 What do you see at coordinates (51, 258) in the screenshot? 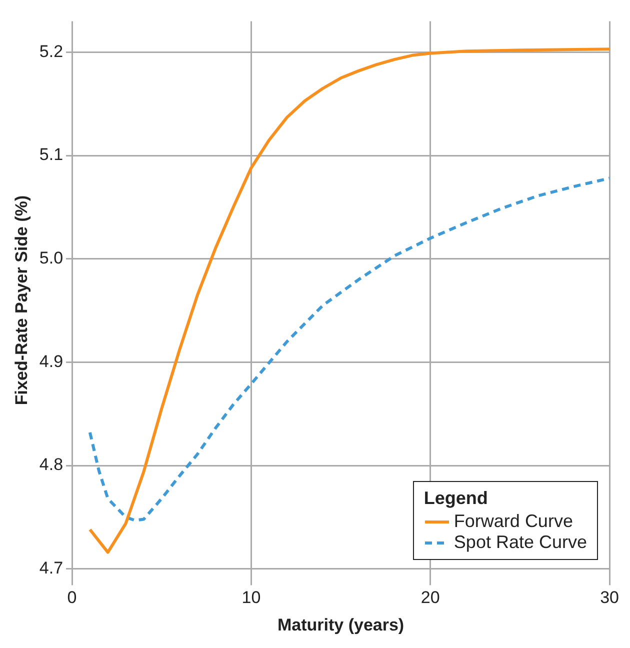
I see `y-tick-label: 5.0` at bounding box center [51, 258].